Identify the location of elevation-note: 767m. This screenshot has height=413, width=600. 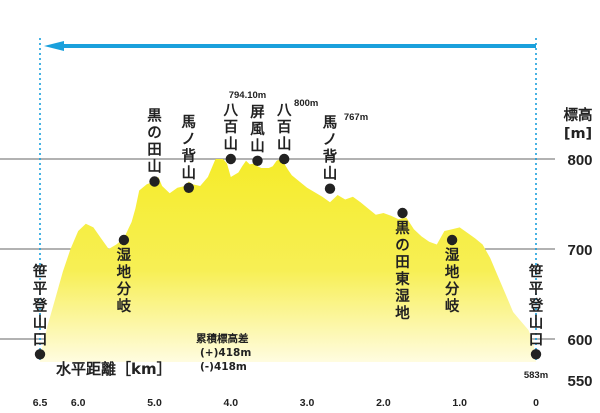
(356, 117).